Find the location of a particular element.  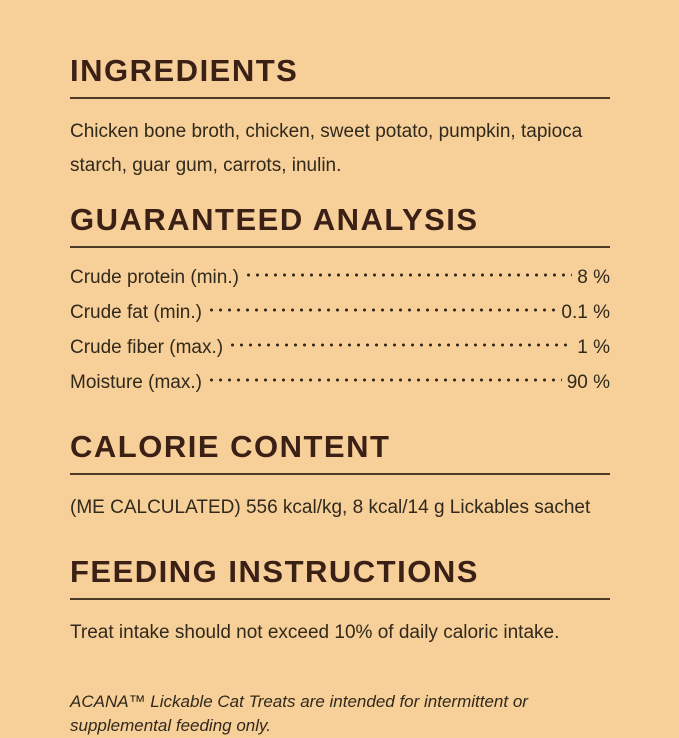

guaranteed-analysis-title: GUARANTEED ANALYSIS is located at coordinates (274, 220).